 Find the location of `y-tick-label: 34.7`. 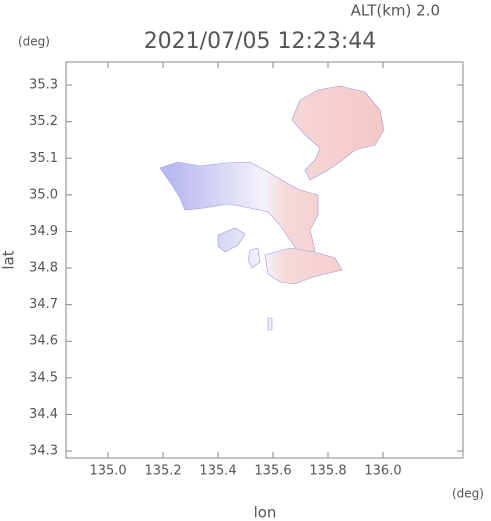

y-tick-label: 34.7 is located at coordinates (43, 304).